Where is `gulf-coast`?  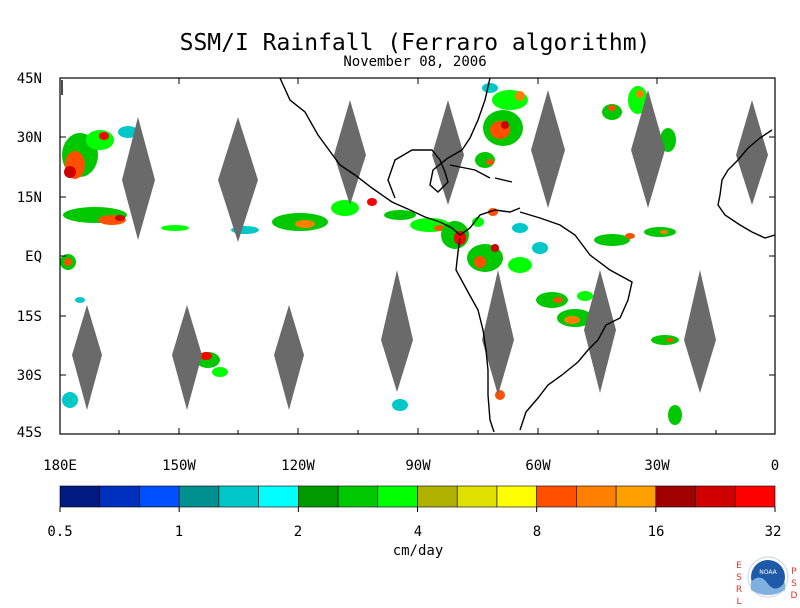
gulf-coast is located at coordinates (439, 138).